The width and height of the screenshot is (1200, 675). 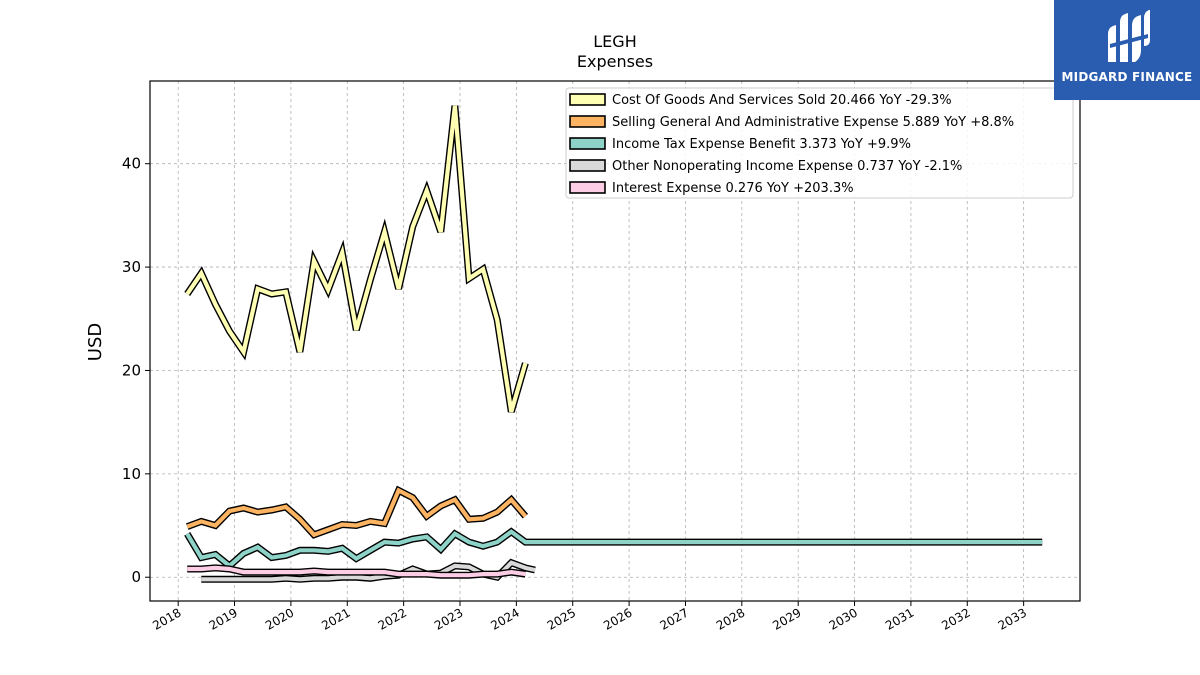 I want to click on x-tick-label: 2027, so click(x=674, y=618).